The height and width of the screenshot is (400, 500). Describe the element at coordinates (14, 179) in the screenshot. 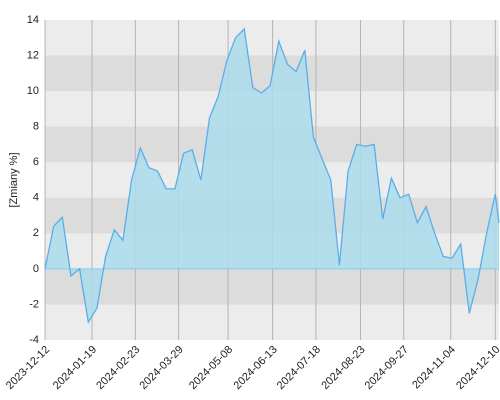

I see `y-axis-label: [Zmiany %]` at that location.